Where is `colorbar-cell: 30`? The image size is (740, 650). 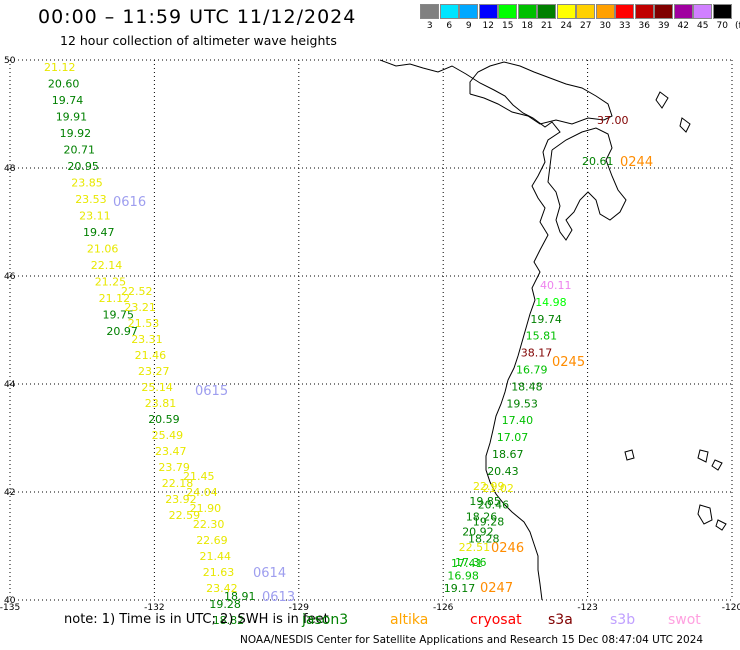
colorbar-cell: 30 is located at coordinates (605, 17).